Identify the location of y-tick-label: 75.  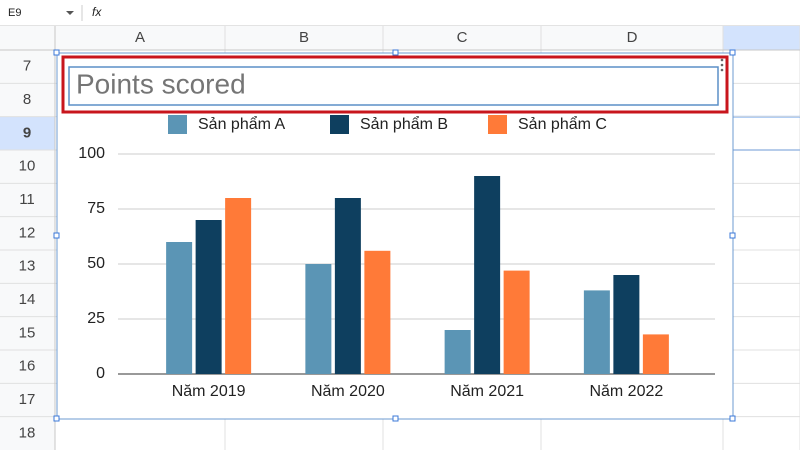
(96, 208).